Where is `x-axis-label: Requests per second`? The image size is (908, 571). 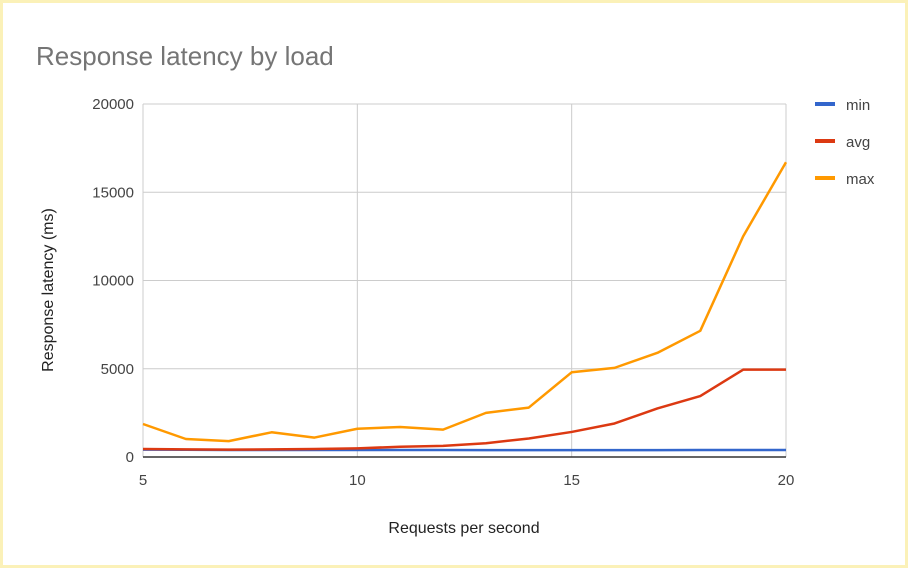
x-axis-label: Requests per second is located at coordinates (463, 528).